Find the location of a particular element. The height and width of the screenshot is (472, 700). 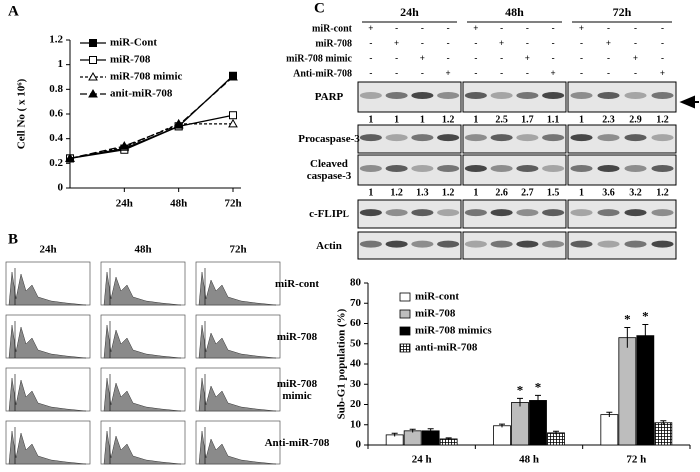

y-tick-label: 40 is located at coordinates (356, 364).